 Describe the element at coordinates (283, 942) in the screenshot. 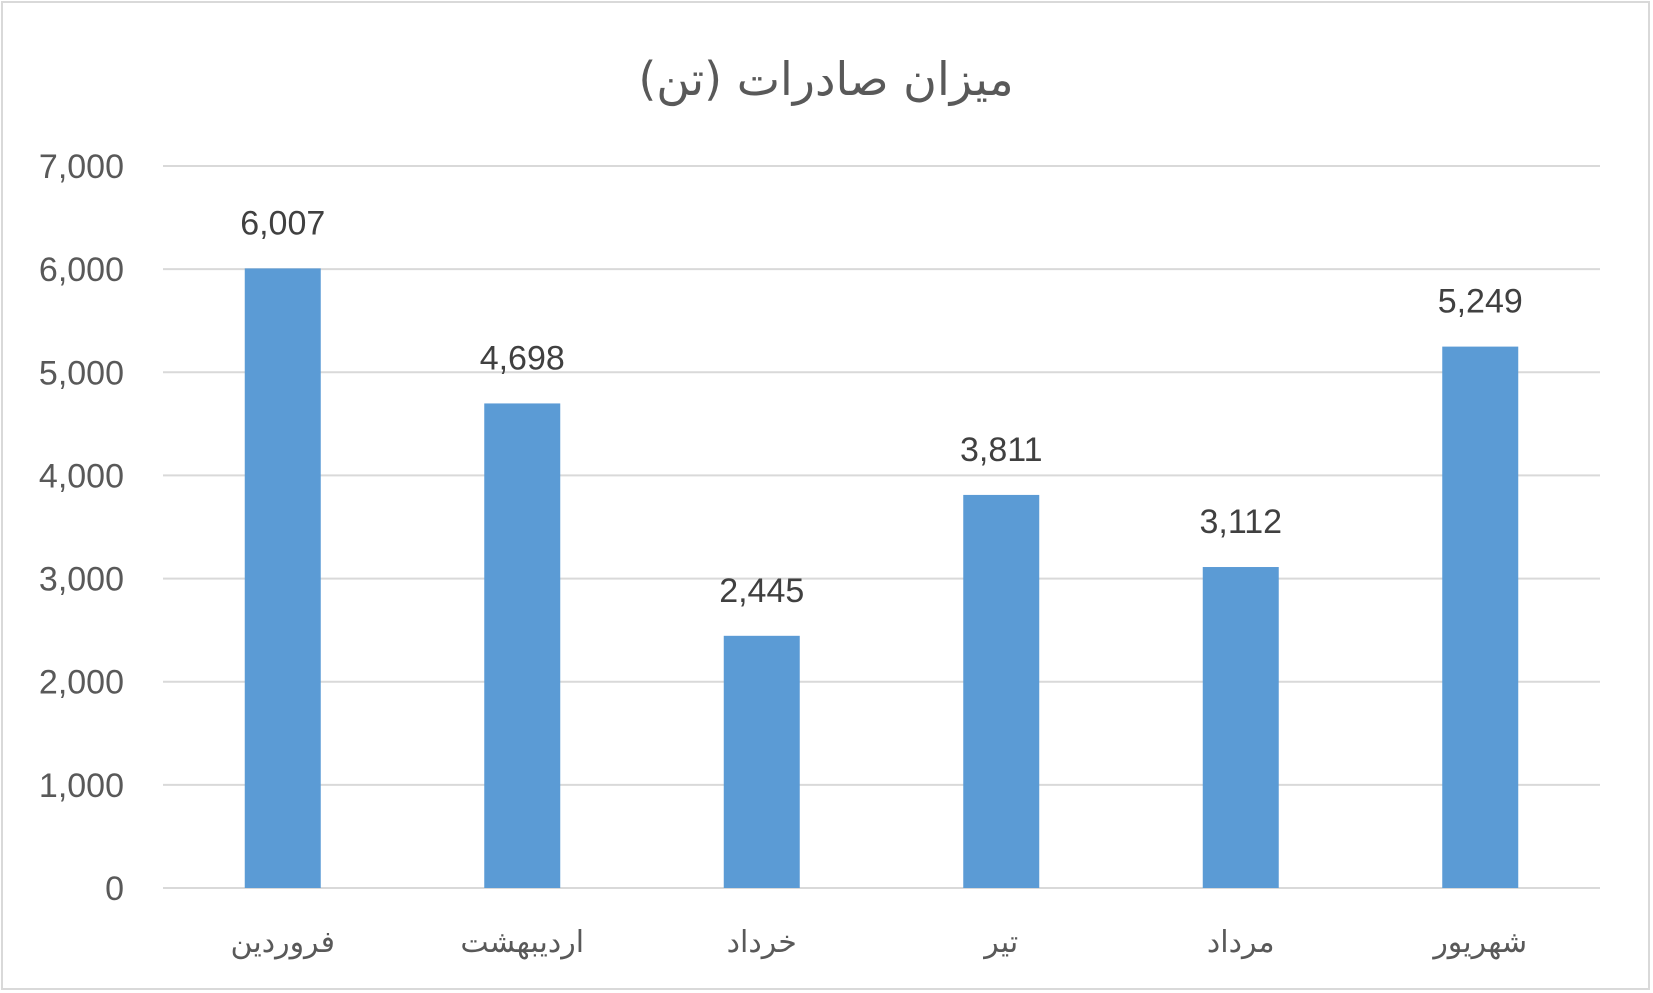

I see `category-label: فروردین` at that location.